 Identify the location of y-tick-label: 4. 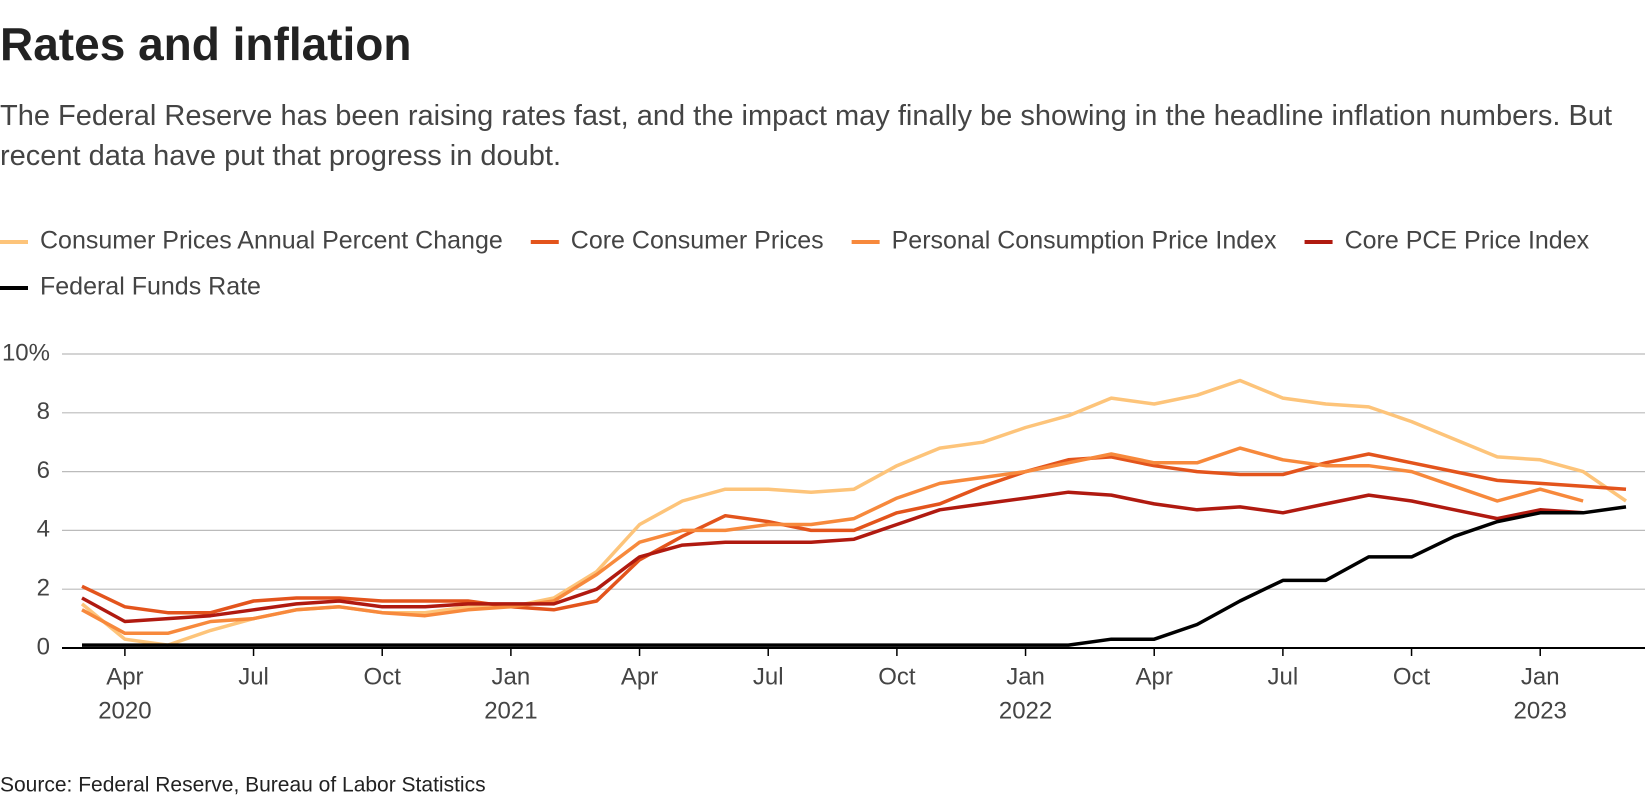
(43, 529).